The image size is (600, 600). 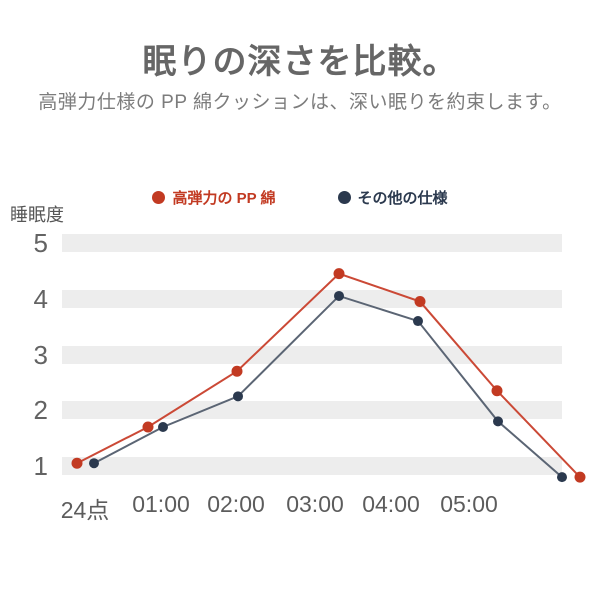 I want to click on x-tick-label: 03:00, so click(x=315, y=504).